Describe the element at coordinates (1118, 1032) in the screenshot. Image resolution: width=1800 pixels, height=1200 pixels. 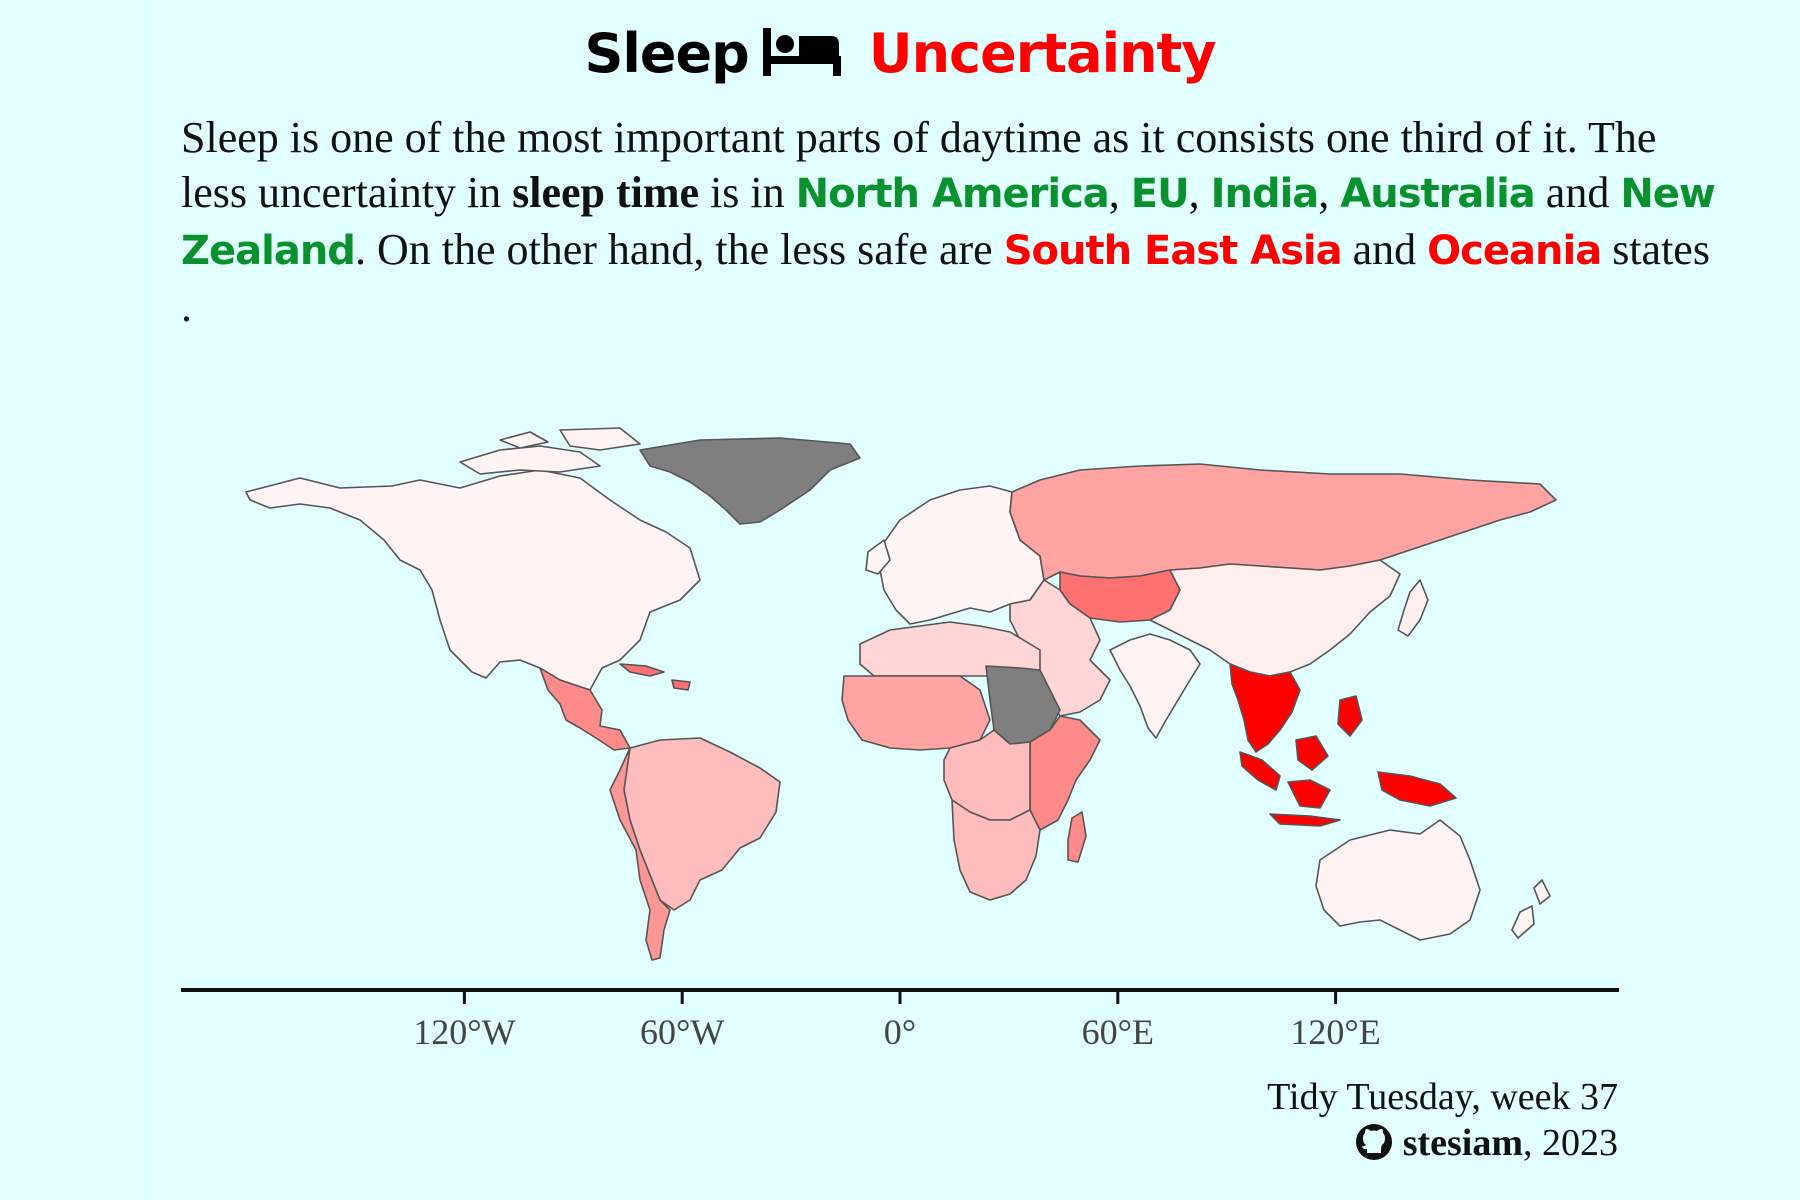
I see `x-tick-label: 60°E` at that location.